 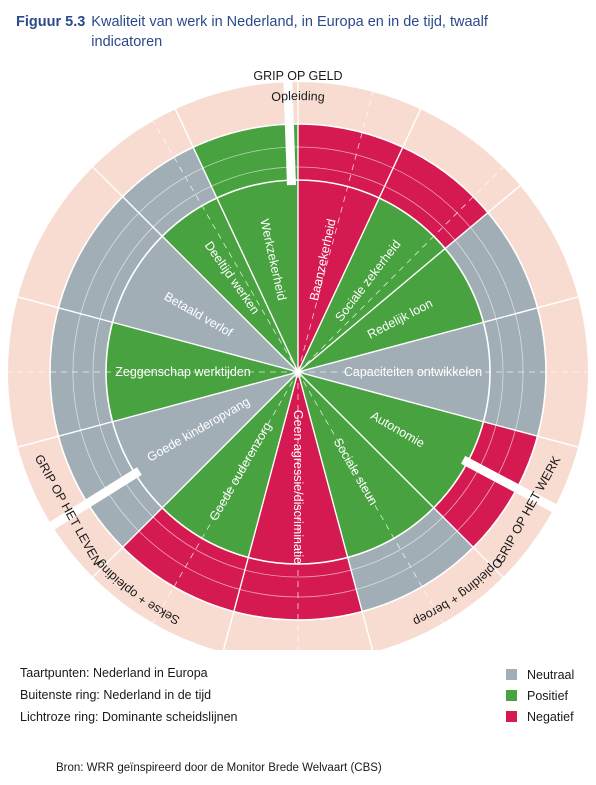 I want to click on ring-label: Opleiding, so click(x=298, y=96).